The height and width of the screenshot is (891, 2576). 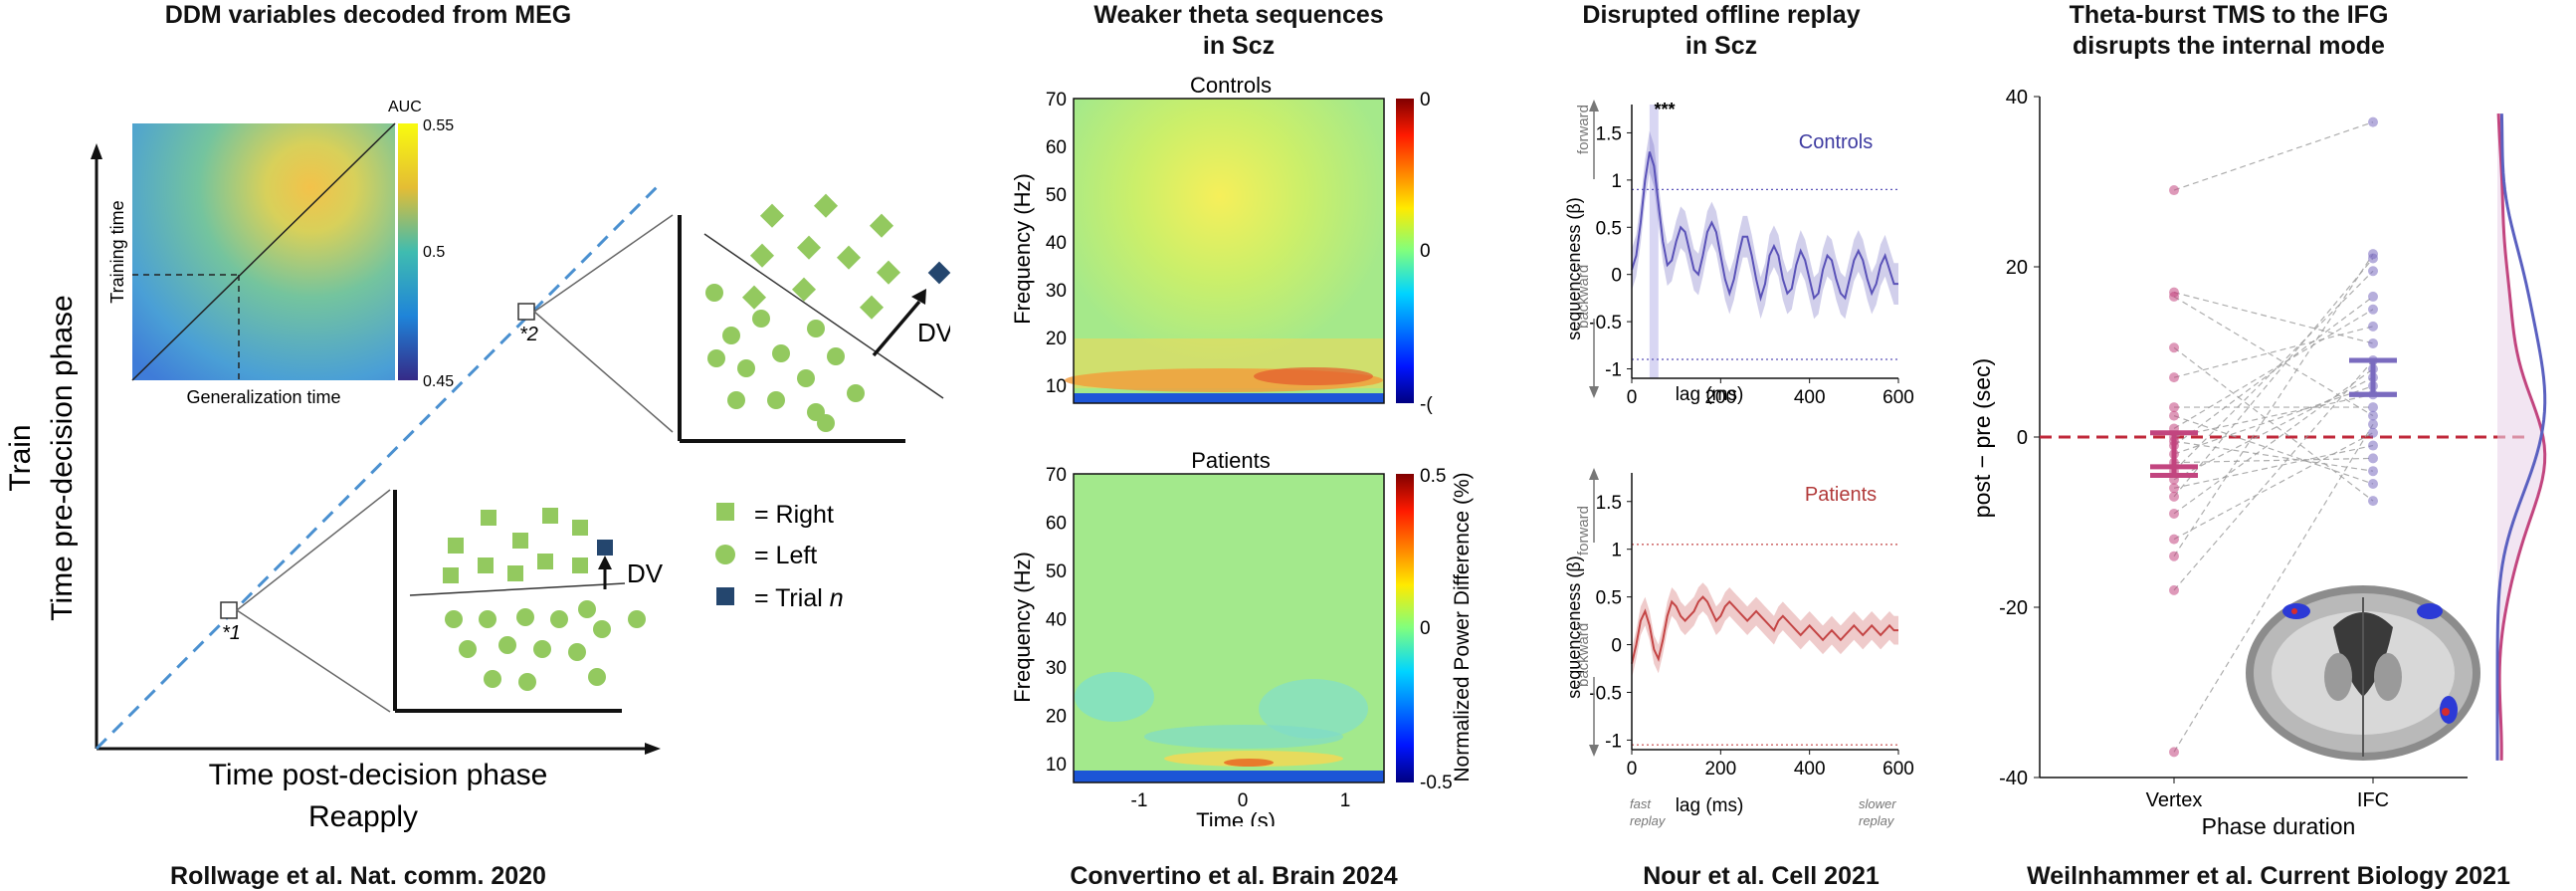 What do you see at coordinates (1056, 668) in the screenshot?
I see `ytick-label: 30` at bounding box center [1056, 668].